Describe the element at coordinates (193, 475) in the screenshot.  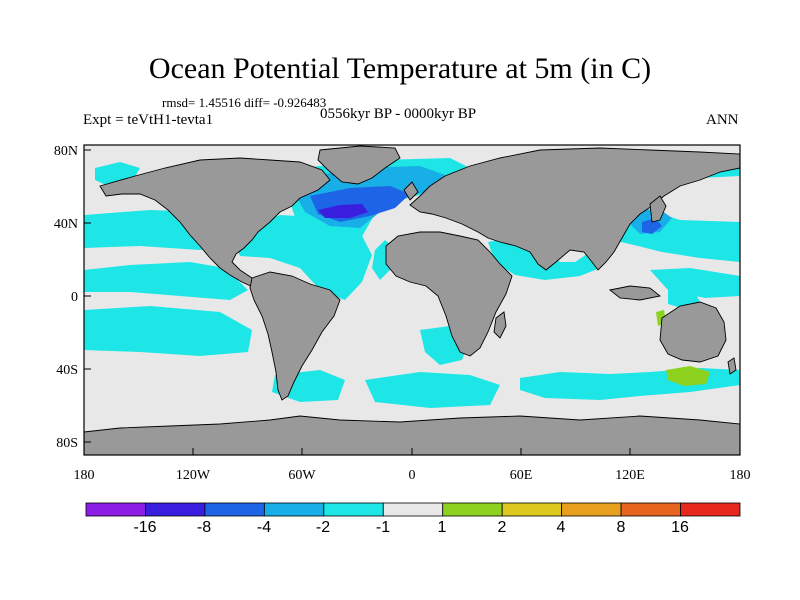
I see `lon-tick-label: 120W` at that location.